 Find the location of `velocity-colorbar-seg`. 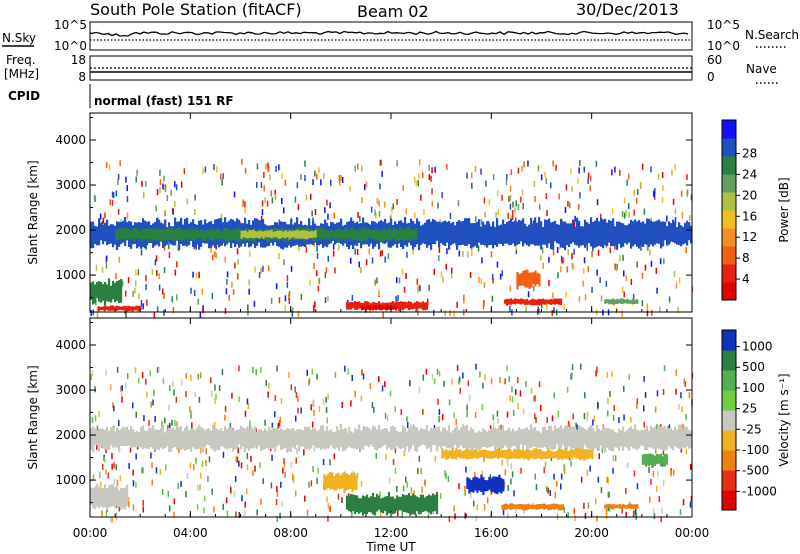

velocity-colorbar-seg is located at coordinates (729, 360).